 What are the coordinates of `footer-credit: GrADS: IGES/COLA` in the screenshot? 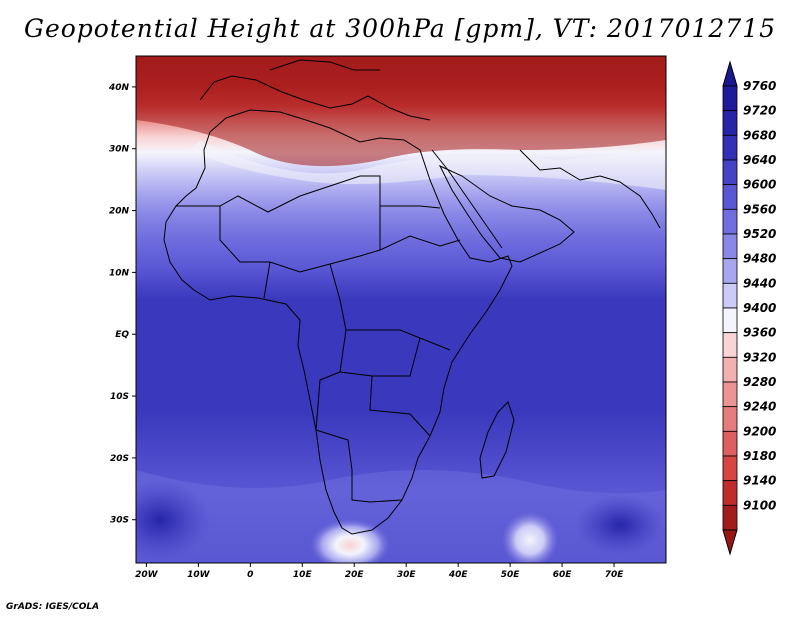 It's located at (53, 607).